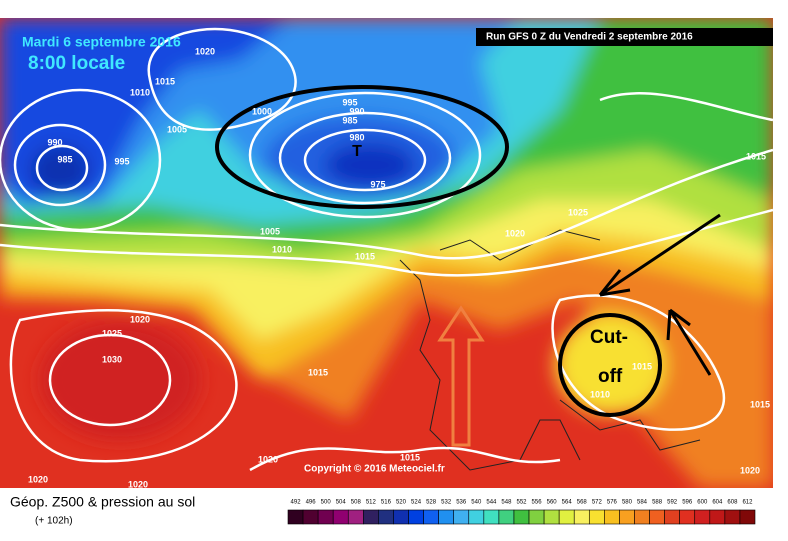 This screenshot has height=541, width=788. I want to click on scale-label: 512, so click(371, 503).